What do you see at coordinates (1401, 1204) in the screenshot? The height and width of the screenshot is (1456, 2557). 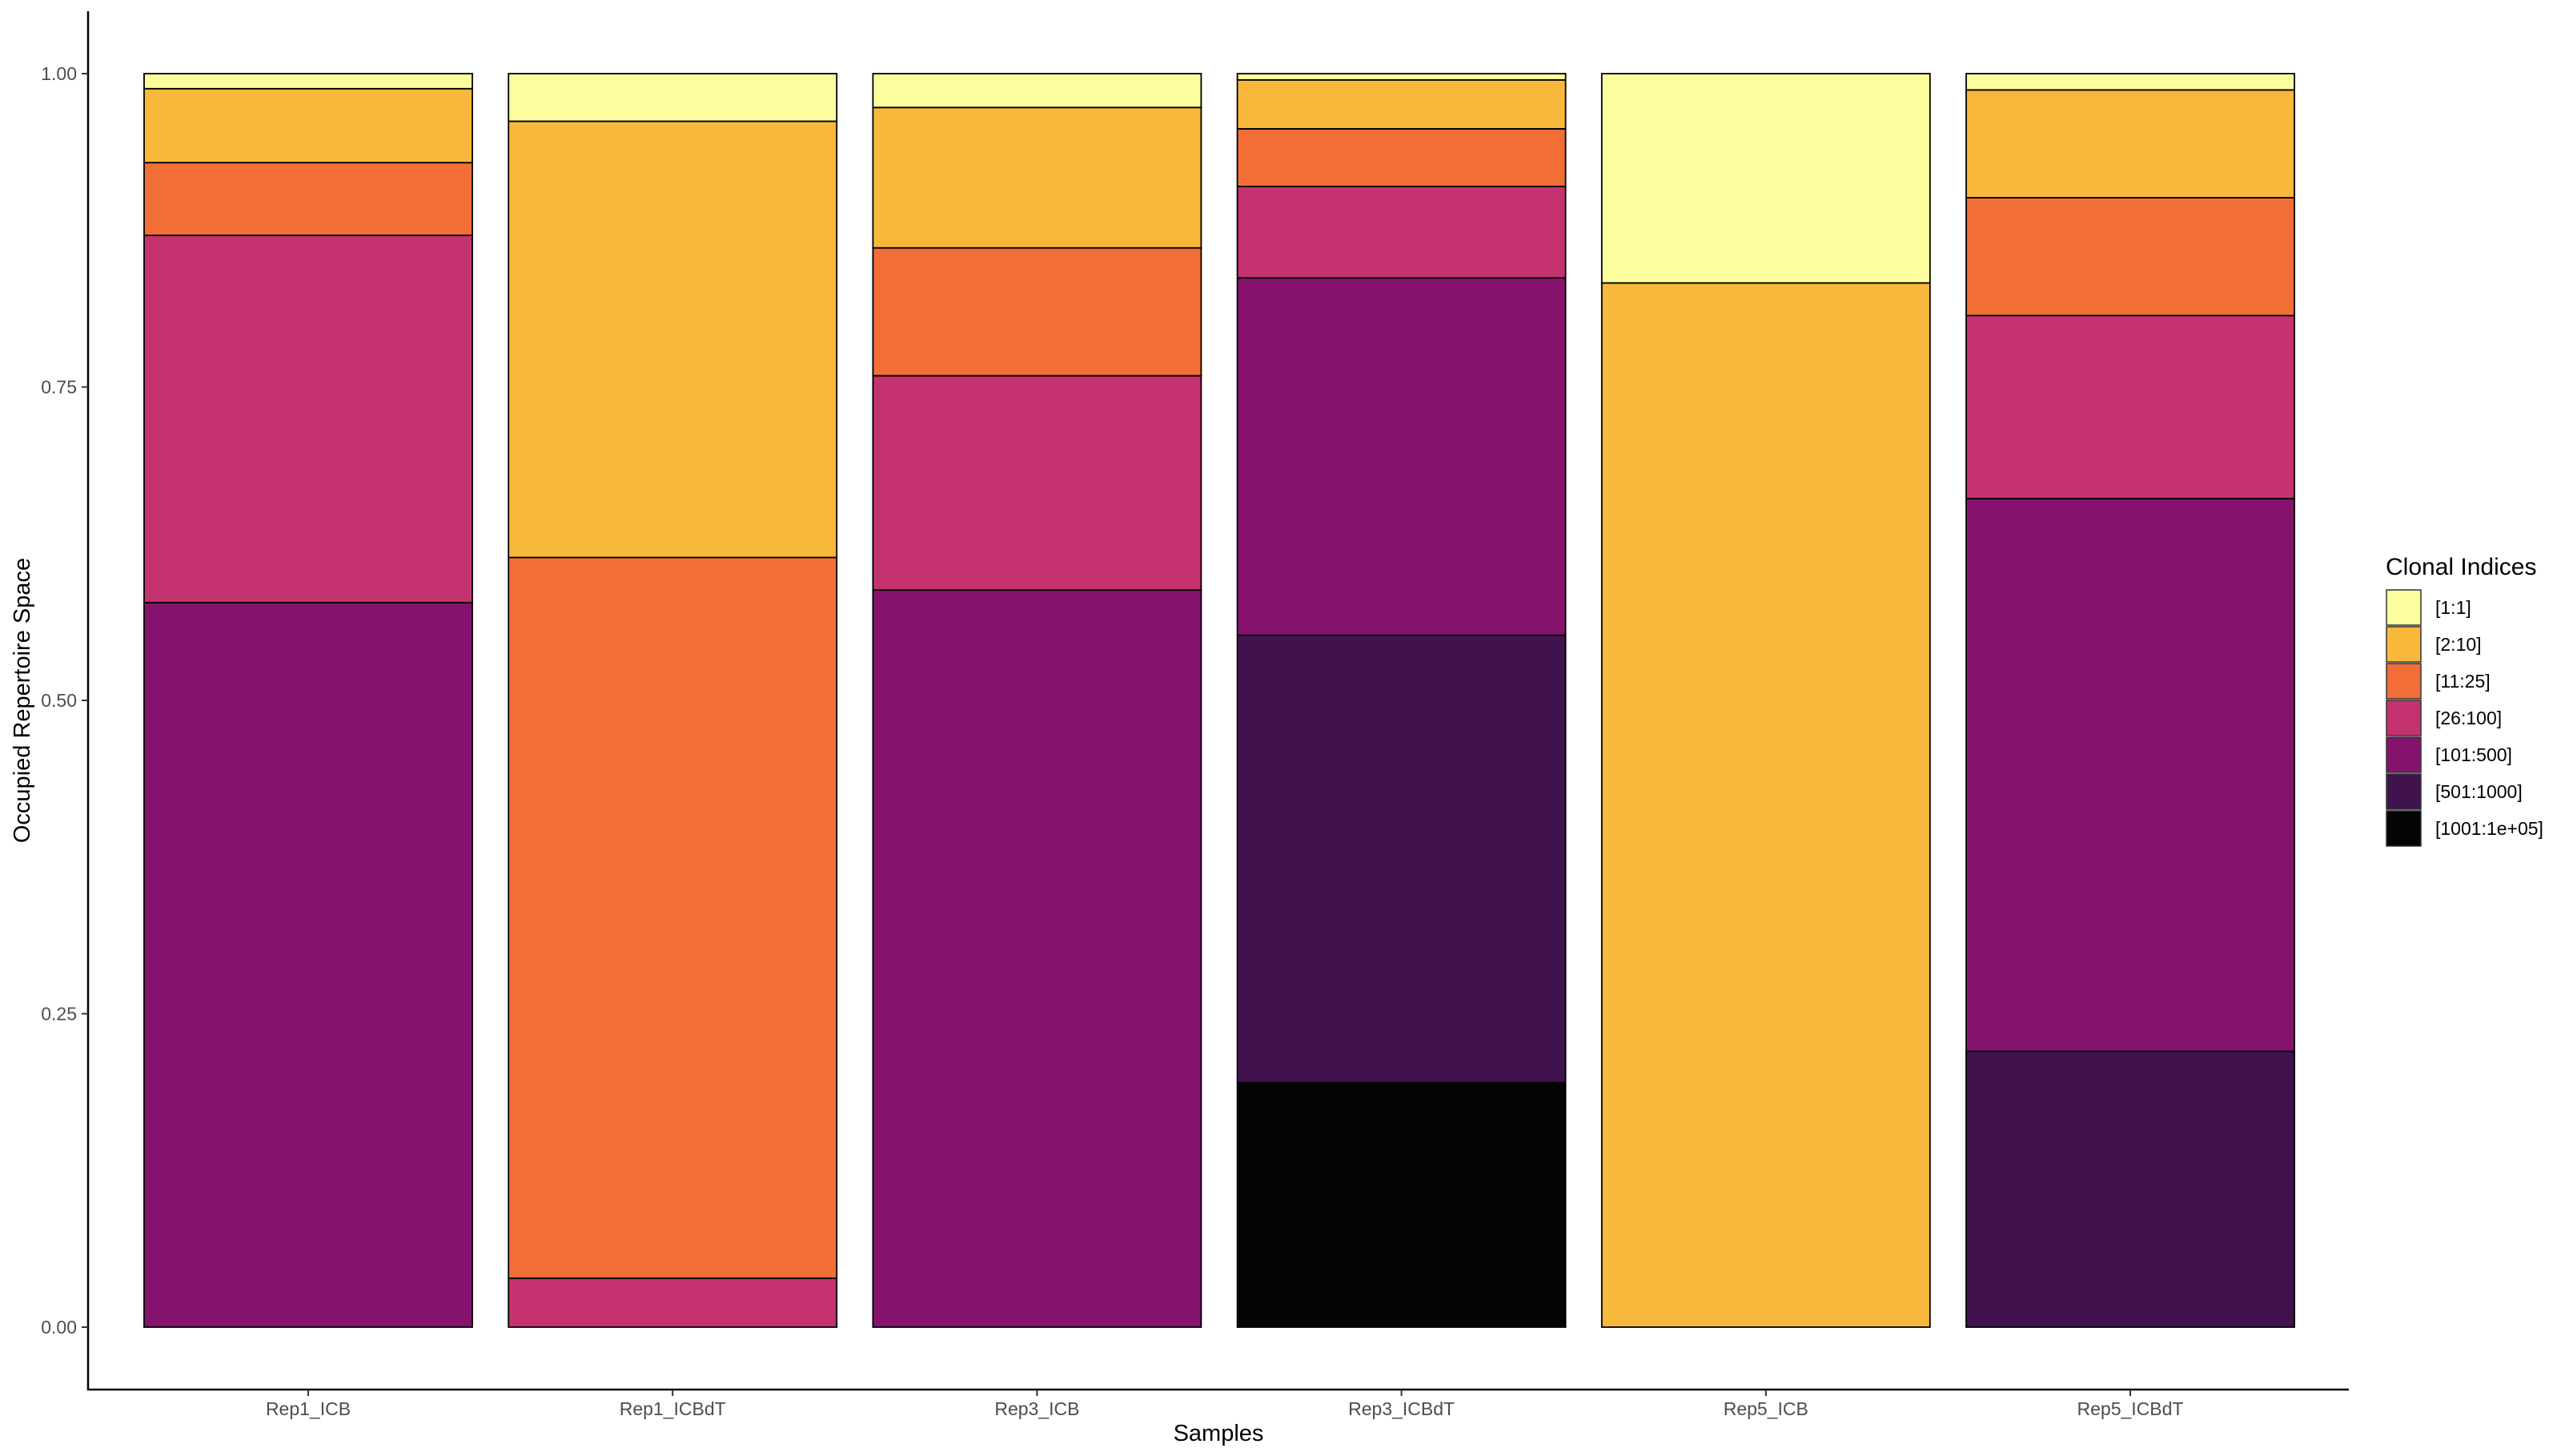 I see `bar-segment-Rep3_ICBdT-[1001:1e+05]` at bounding box center [1401, 1204].